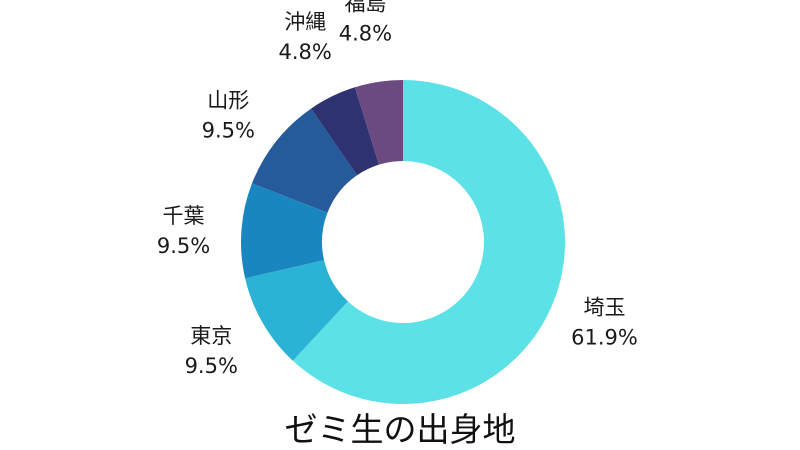 The image size is (800, 450). I want to click on slice-category-label: 沖縄, so click(305, 22).